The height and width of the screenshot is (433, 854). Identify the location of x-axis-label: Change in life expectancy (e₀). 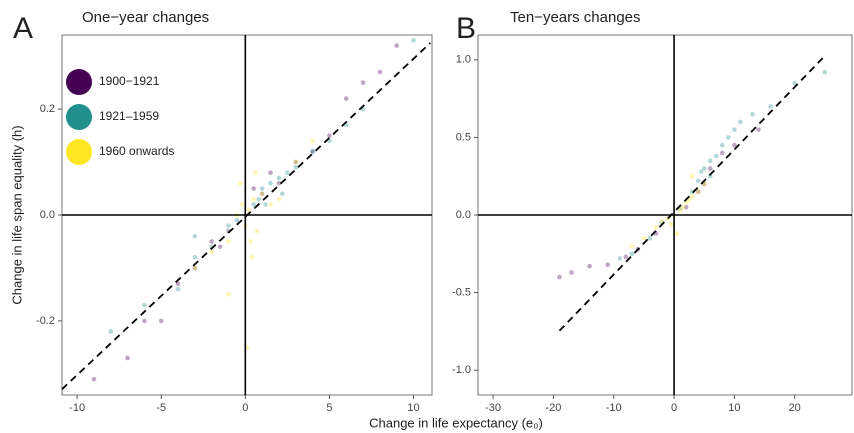
(456, 422).